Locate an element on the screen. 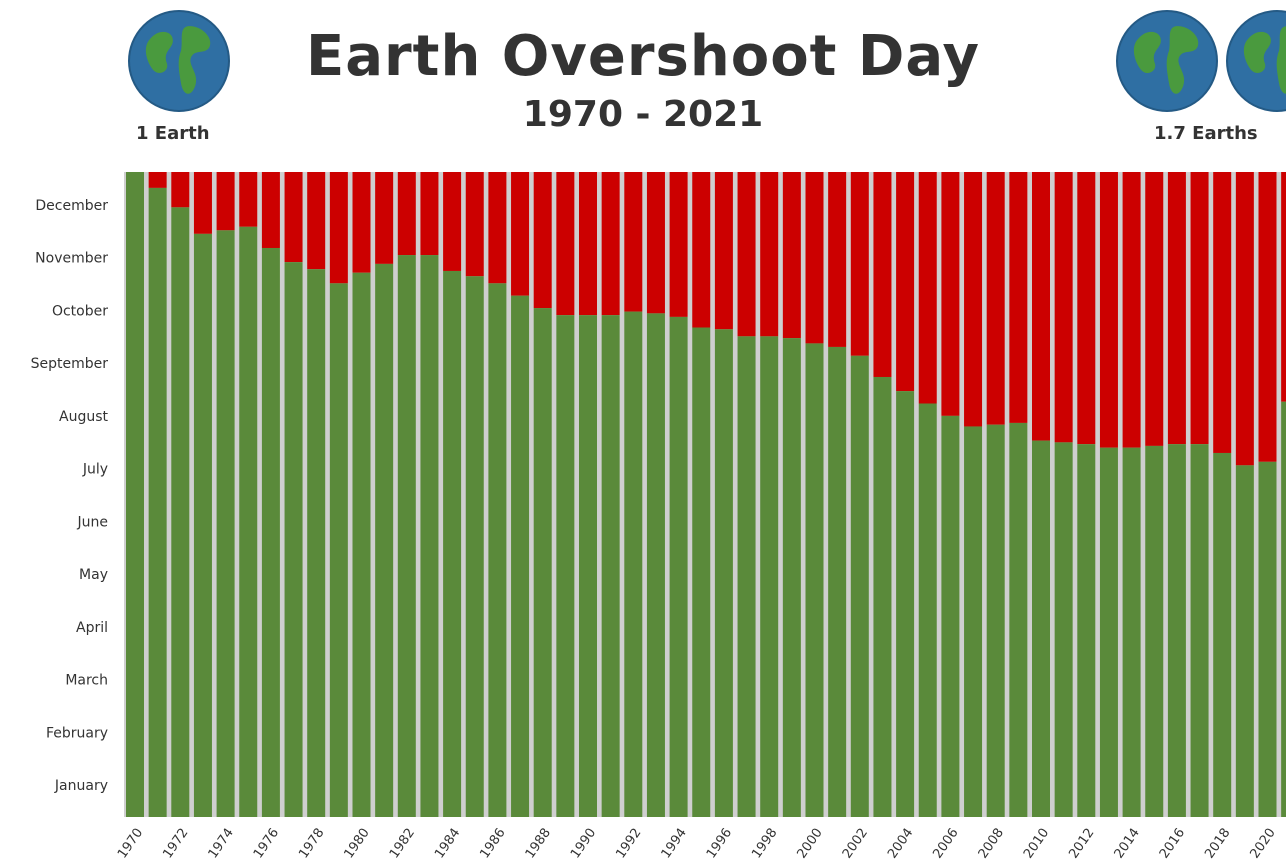 The image size is (1286, 867). bar-1995 is located at coordinates (701, 572).